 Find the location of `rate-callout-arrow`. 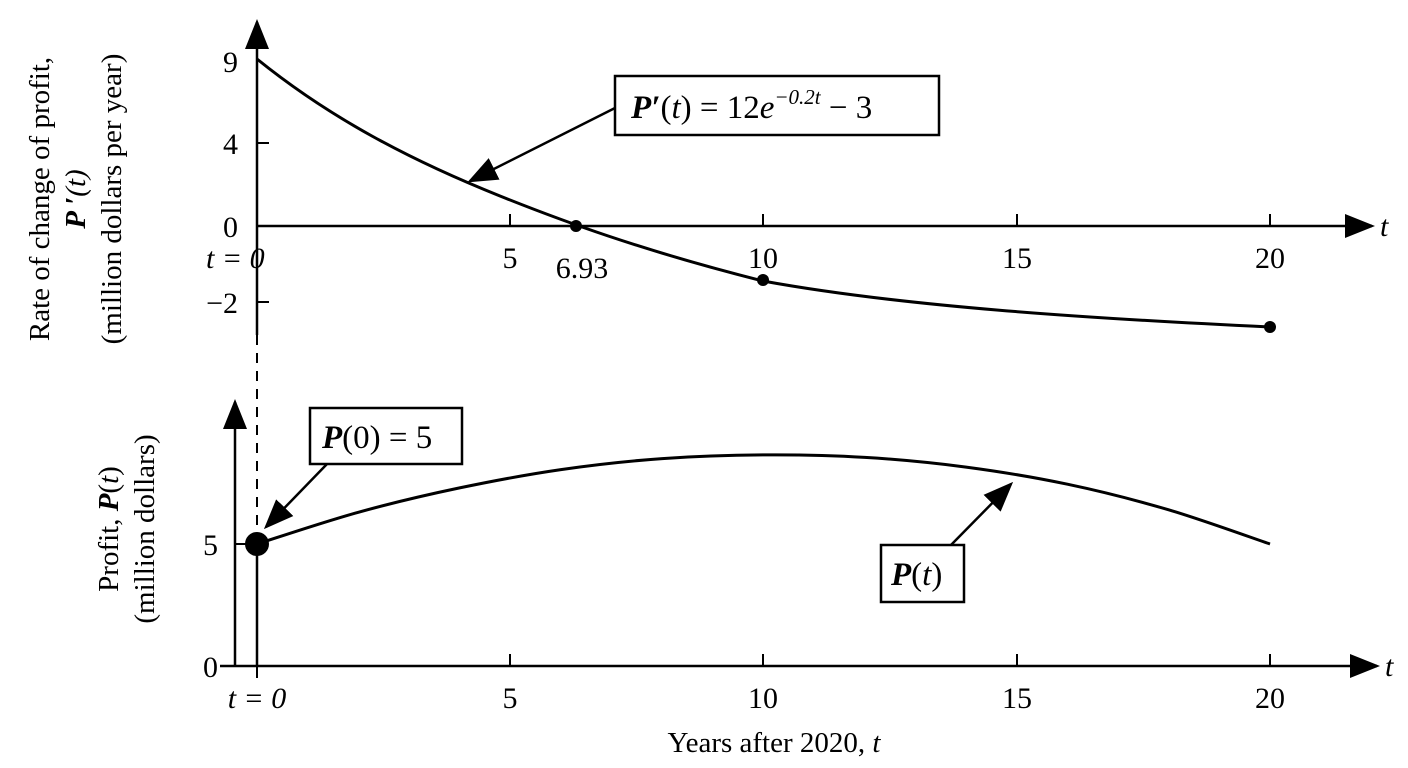

rate-callout-arrow is located at coordinates (541, 144).